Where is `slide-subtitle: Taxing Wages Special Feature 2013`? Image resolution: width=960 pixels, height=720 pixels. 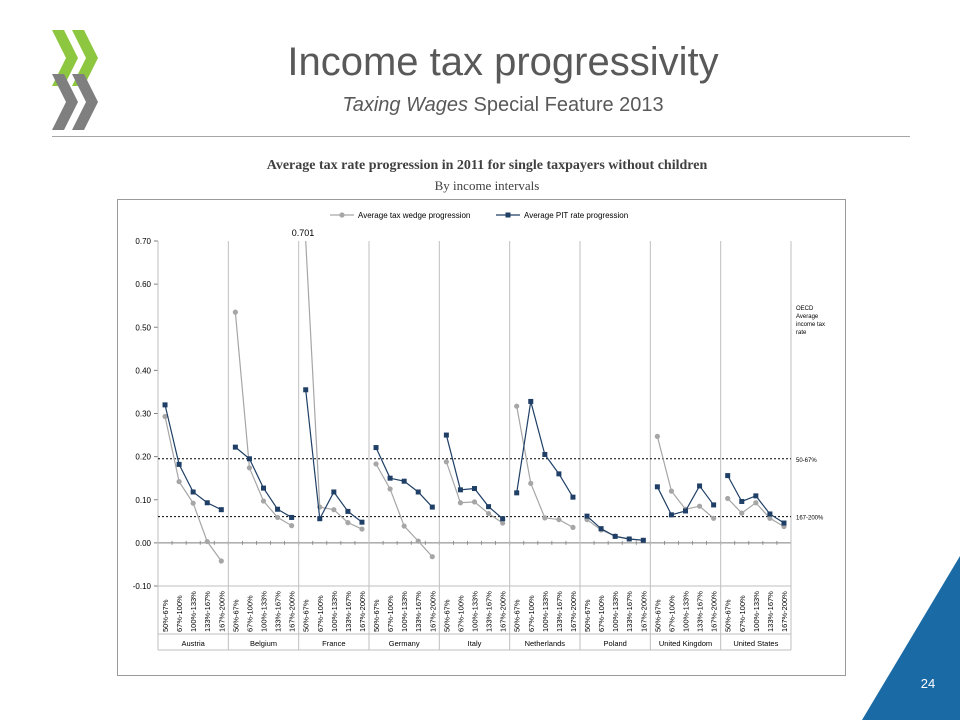
slide-subtitle: Taxing Wages Special Feature 2013 is located at coordinates (480, 105).